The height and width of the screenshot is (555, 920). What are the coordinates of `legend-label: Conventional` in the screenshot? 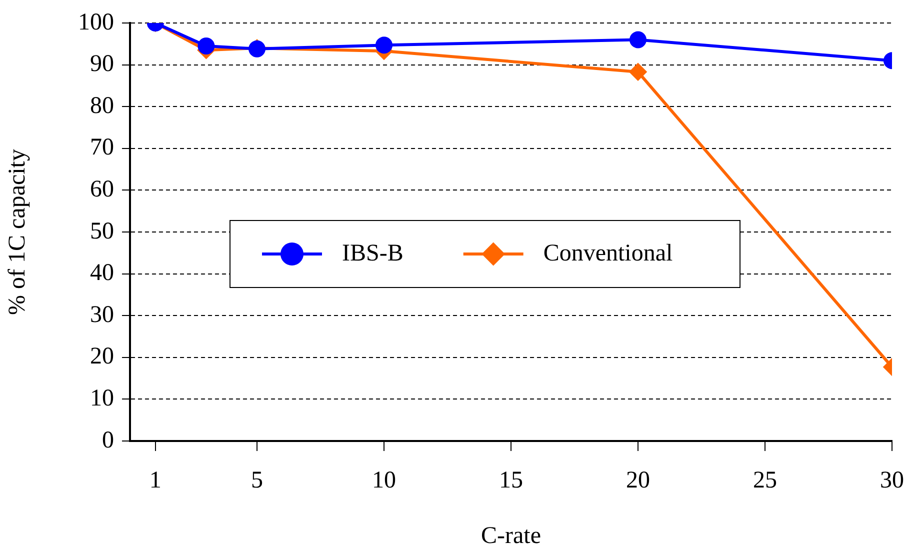 It's located at (608, 253).